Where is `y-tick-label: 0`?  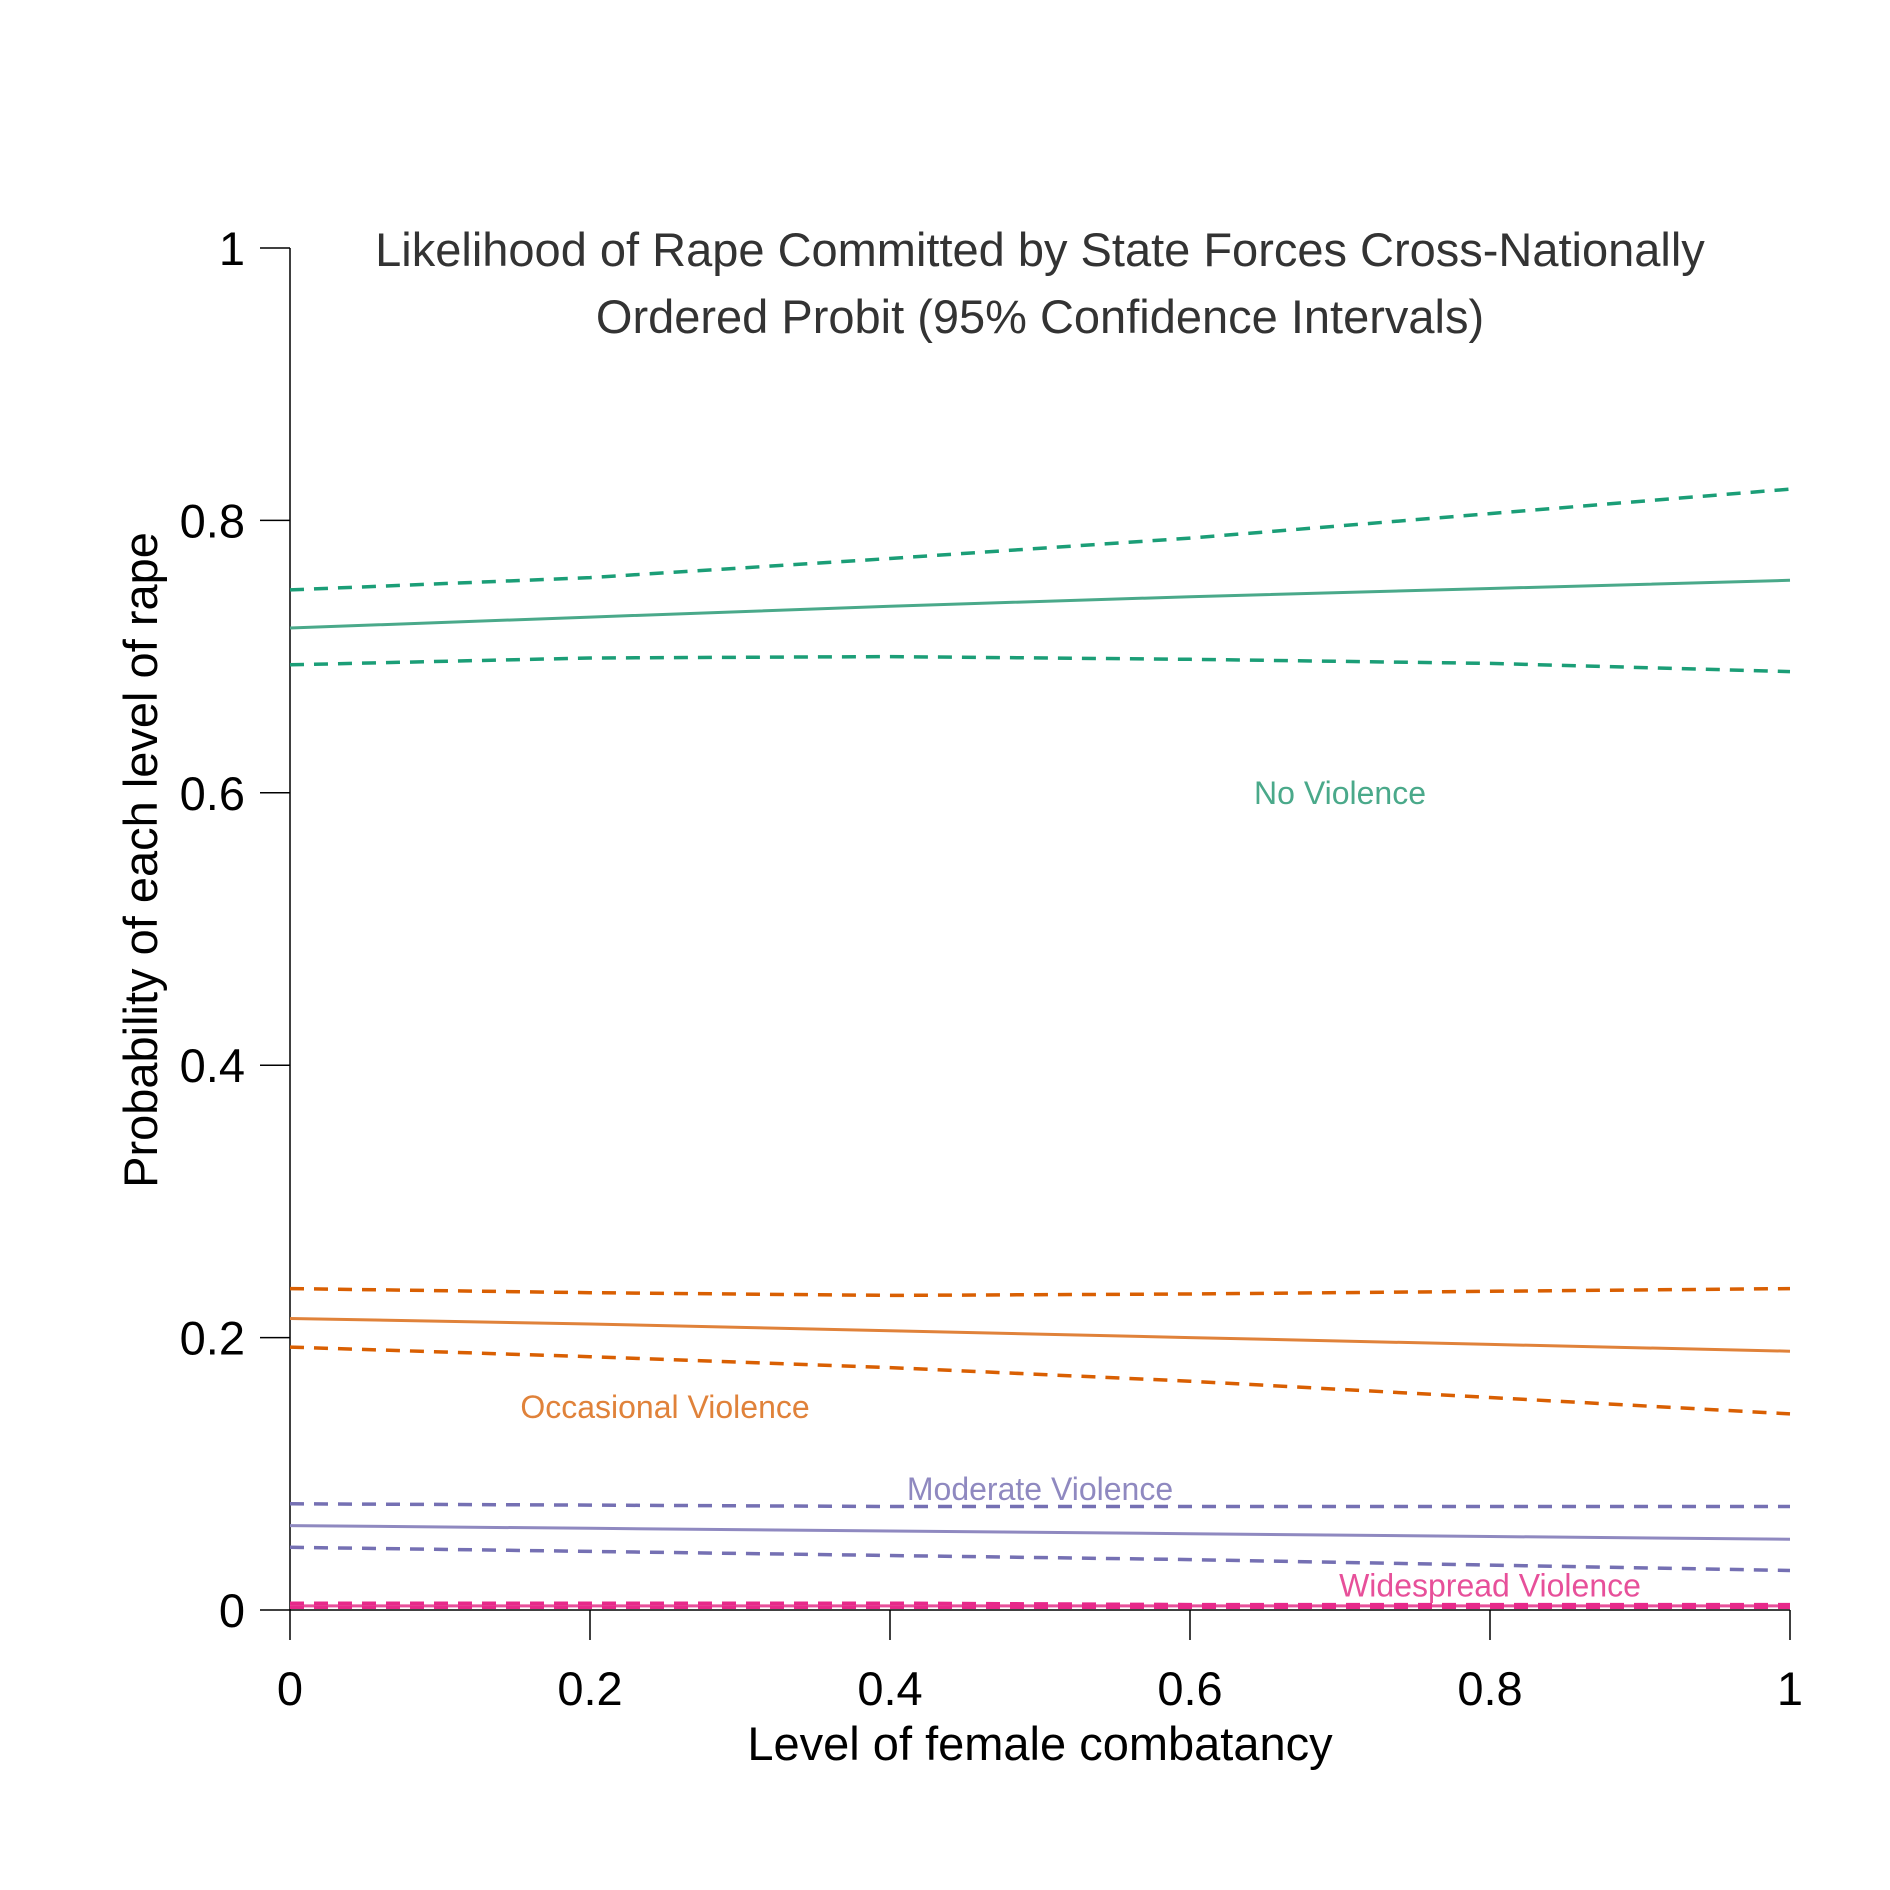 y-tick-label: 0 is located at coordinates (232, 1610).